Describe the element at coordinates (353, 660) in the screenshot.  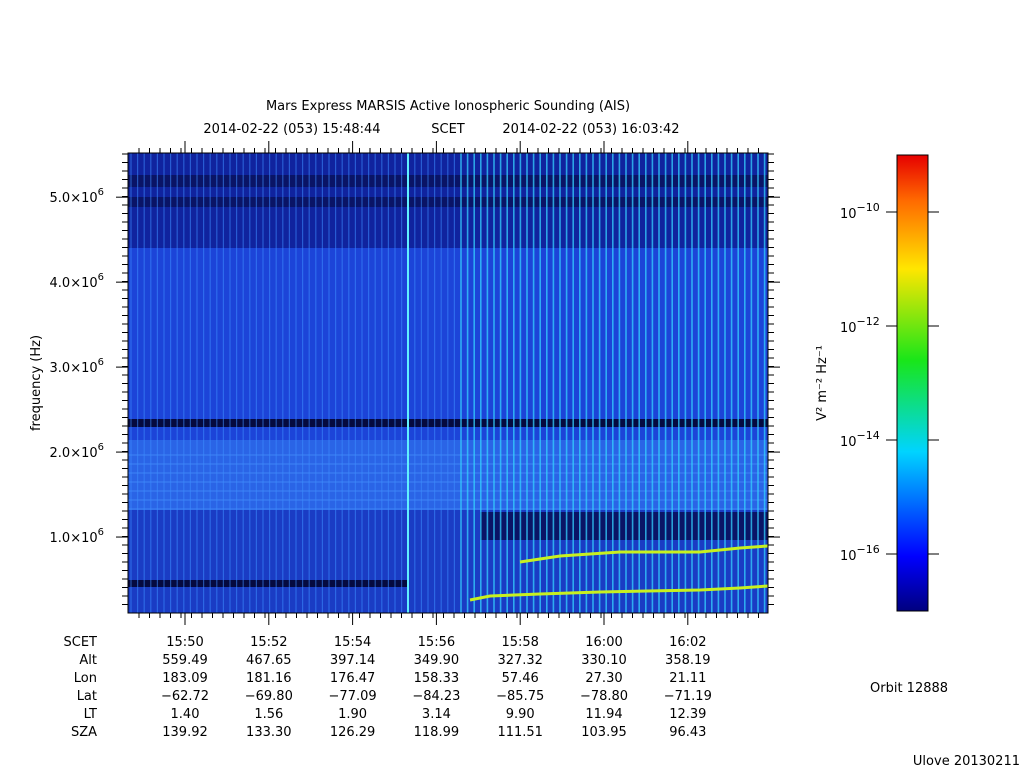
I see `cell: 397.14` at that location.